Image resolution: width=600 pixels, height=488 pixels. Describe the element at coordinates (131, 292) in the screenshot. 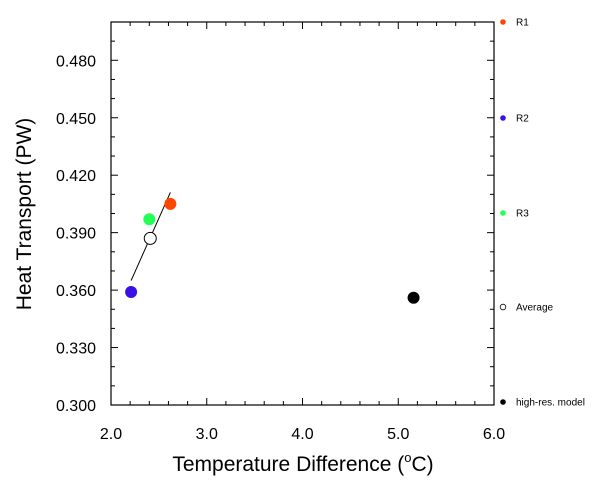

I see `data-point-r2` at that location.